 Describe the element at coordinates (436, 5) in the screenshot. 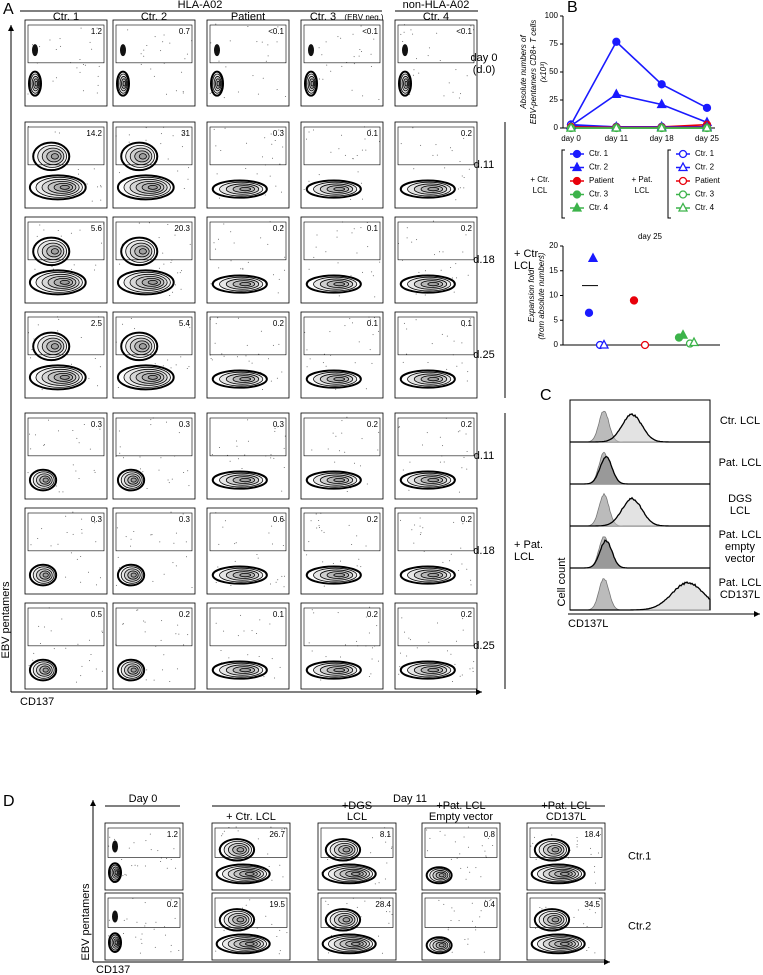

I see `group-header: non-HLA-A02` at that location.